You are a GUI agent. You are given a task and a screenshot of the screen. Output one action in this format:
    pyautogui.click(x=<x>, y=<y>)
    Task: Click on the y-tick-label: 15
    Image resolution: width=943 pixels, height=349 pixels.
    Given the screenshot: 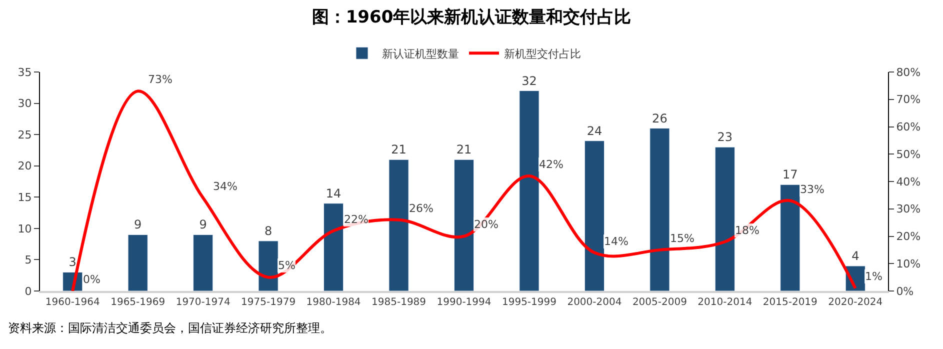 What is the action you would take?
    pyautogui.click(x=25, y=197)
    